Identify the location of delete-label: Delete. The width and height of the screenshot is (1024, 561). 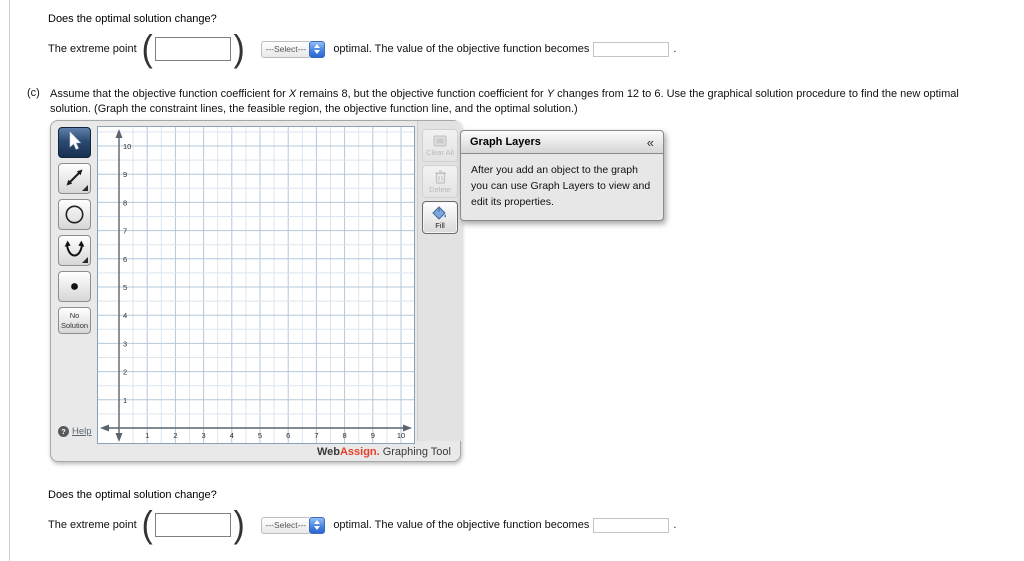
(440, 189).